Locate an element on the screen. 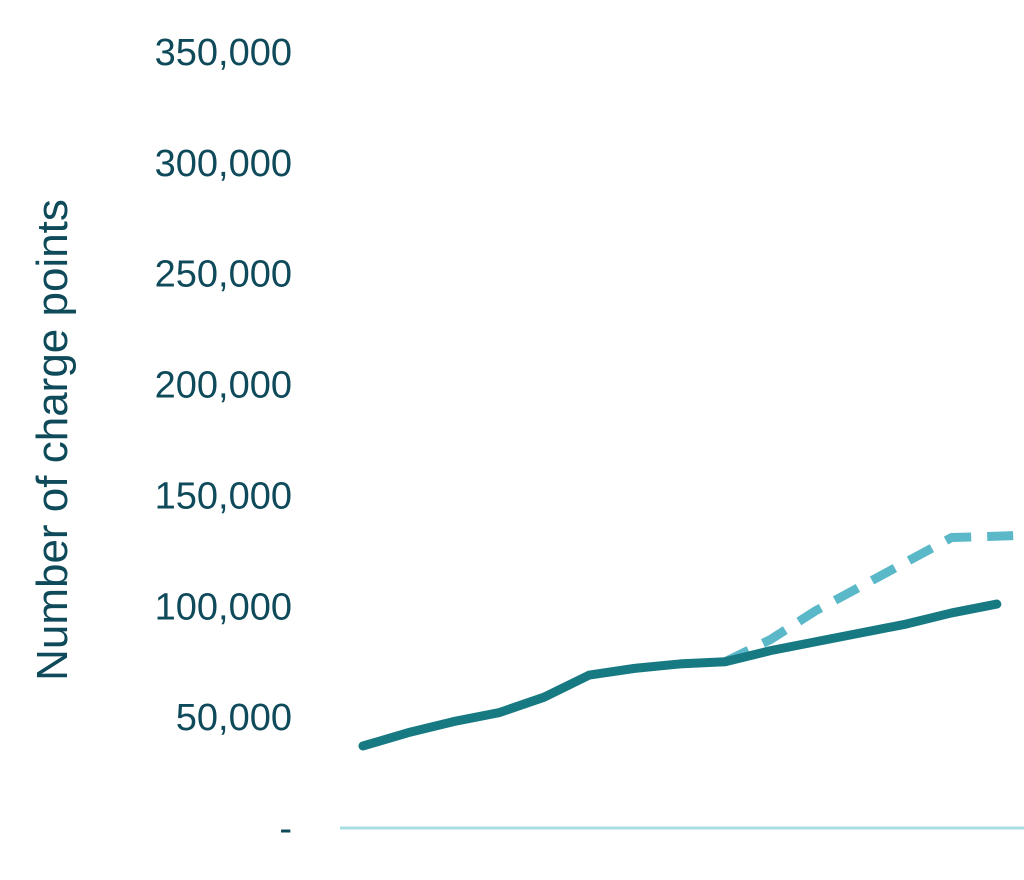 This screenshot has height=880, width=1024. y-tick-label-4: 150,000 is located at coordinates (223, 496).